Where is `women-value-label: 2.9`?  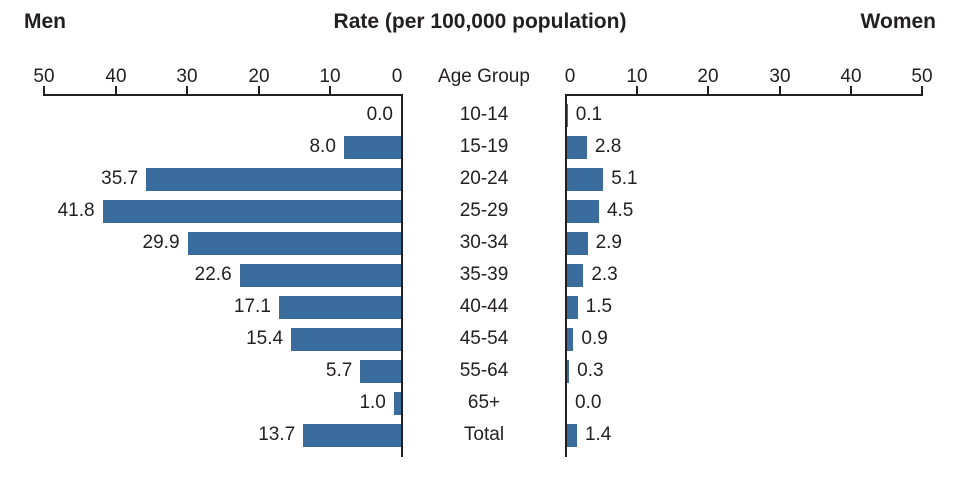 women-value-label: 2.9 is located at coordinates (608, 242).